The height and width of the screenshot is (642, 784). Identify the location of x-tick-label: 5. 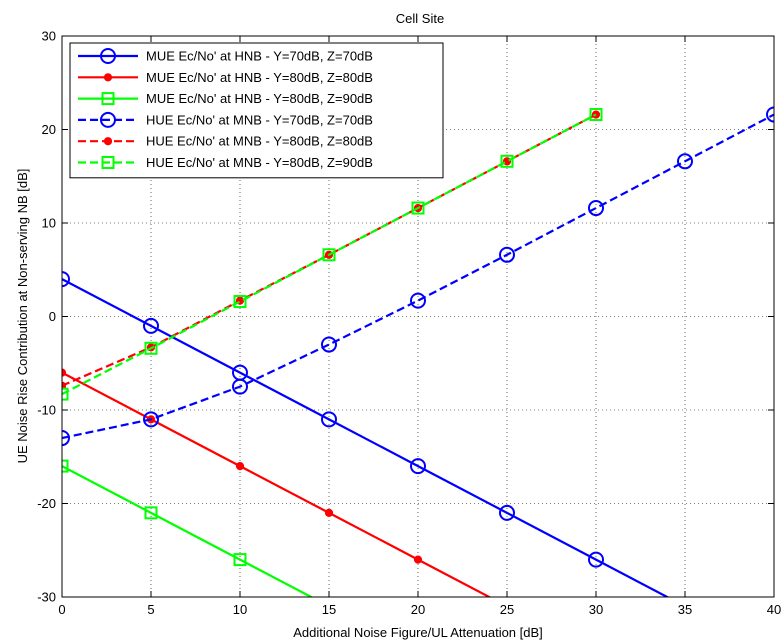
(150, 609).